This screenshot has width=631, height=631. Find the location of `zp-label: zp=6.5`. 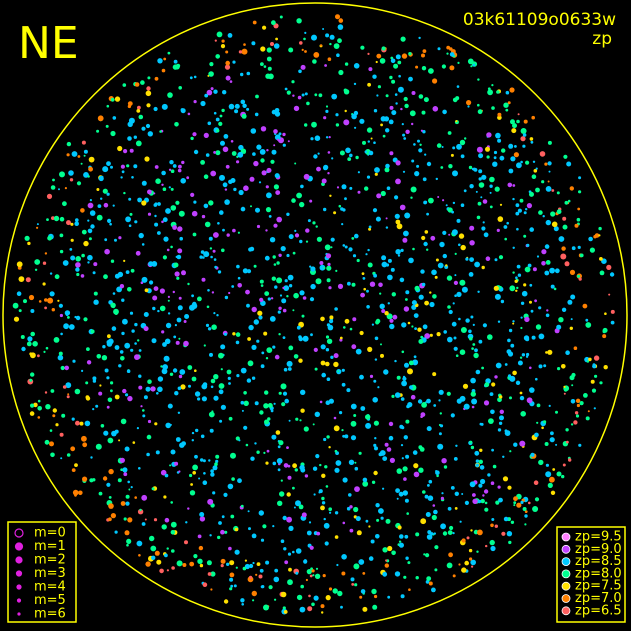

zp-label: zp=6.5 is located at coordinates (598, 610).